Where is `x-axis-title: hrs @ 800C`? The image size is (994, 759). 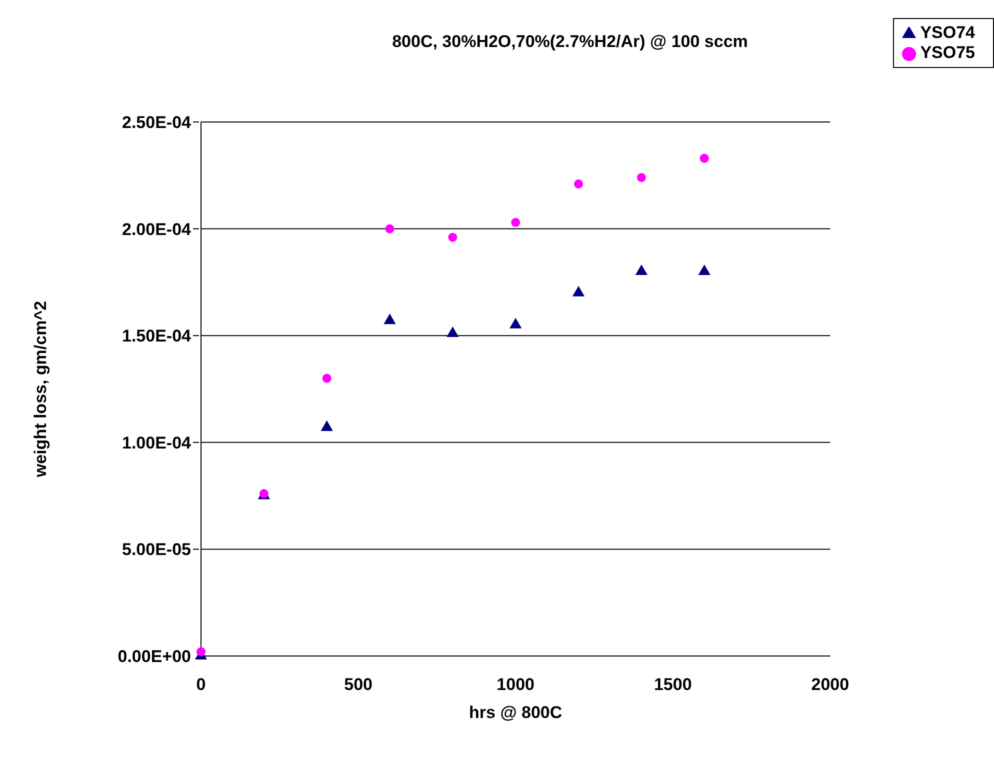
x-axis-title: hrs @ 800C is located at coordinates (515, 712).